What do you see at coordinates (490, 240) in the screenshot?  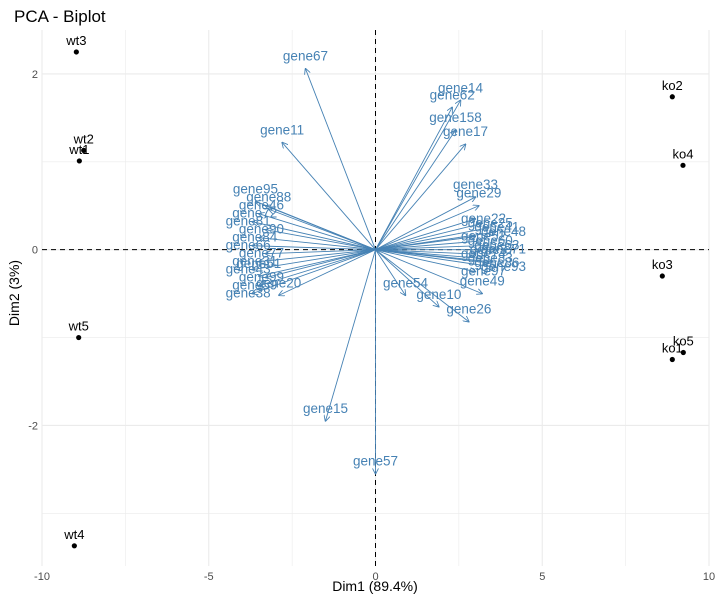 I see `variable-label: gene60` at bounding box center [490, 240].